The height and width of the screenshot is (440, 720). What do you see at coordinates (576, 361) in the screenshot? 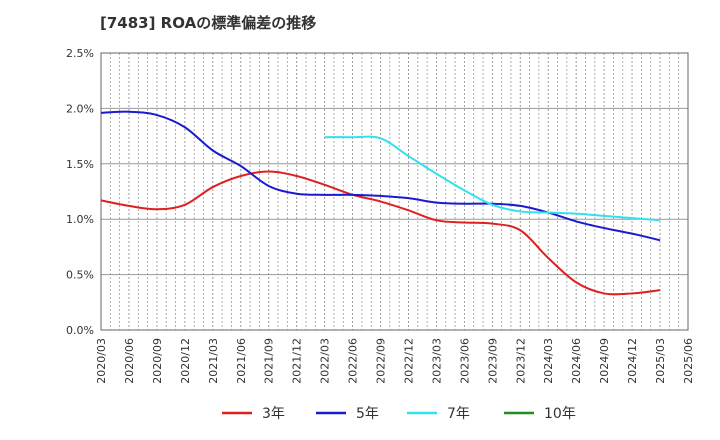
I see `x-tick-label: 2024/06` at bounding box center [576, 361].